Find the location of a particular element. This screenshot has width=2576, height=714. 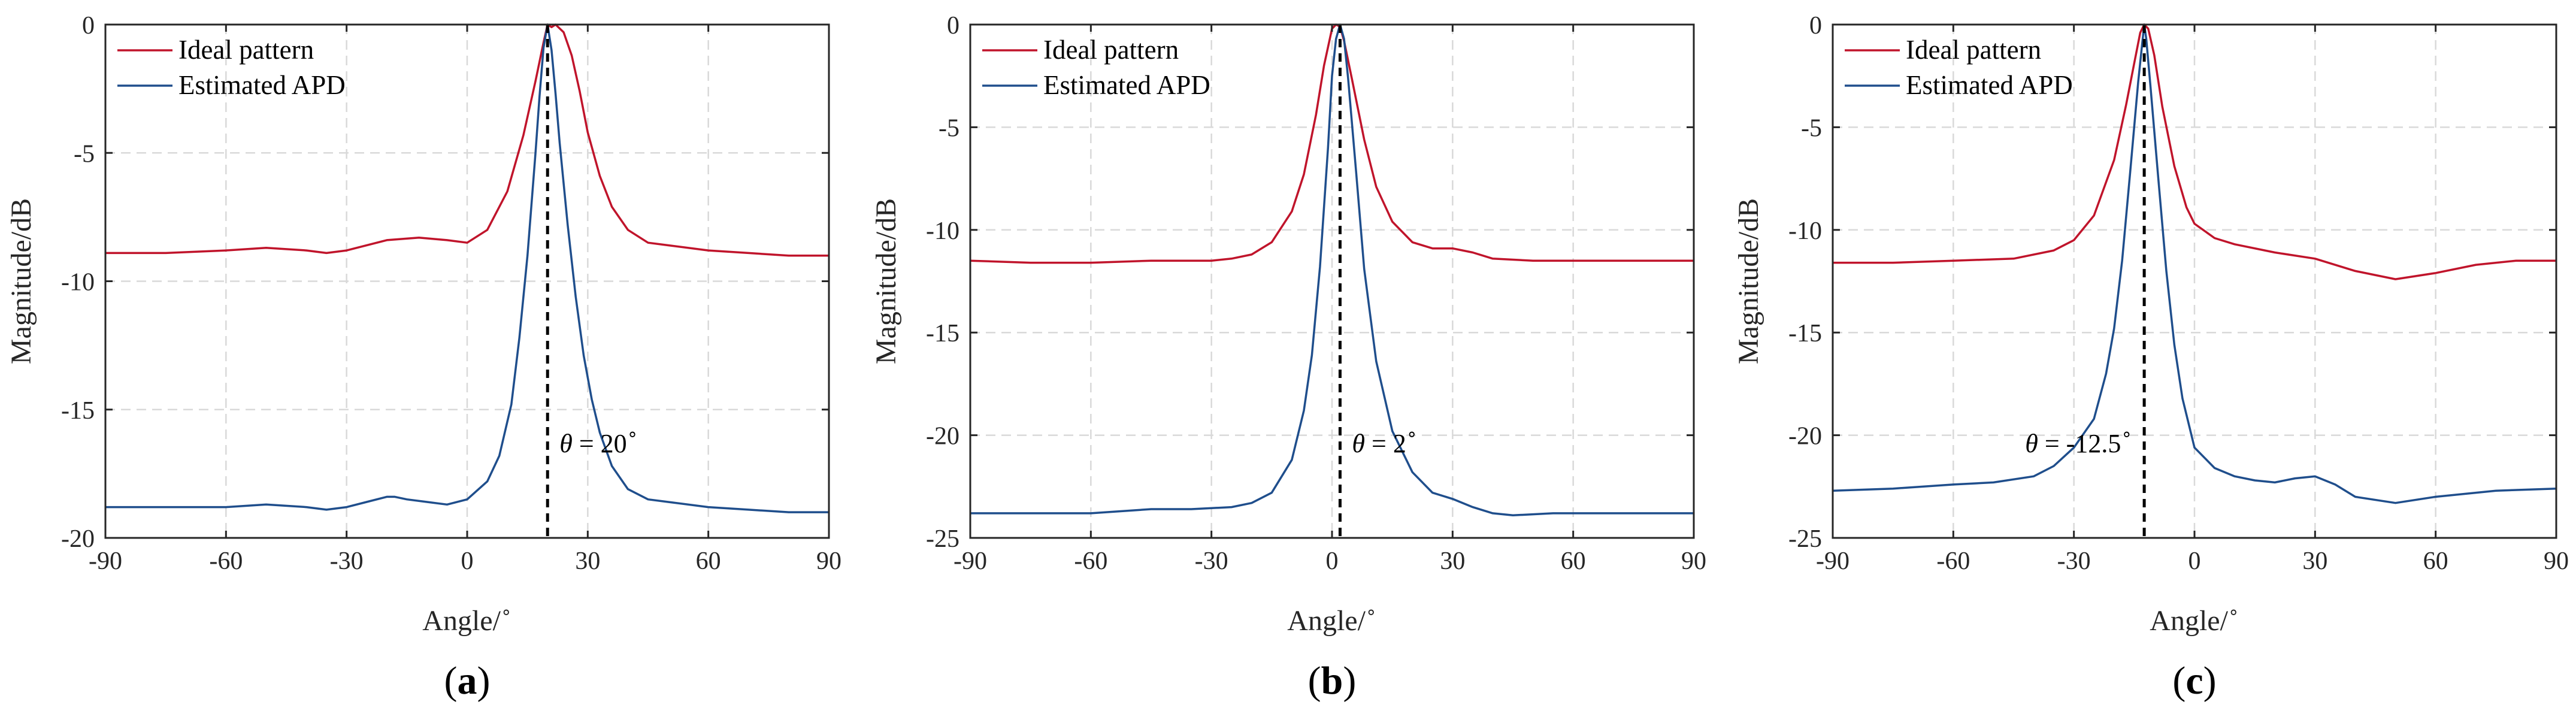

panel-label: (c) is located at coordinates (2194, 681).